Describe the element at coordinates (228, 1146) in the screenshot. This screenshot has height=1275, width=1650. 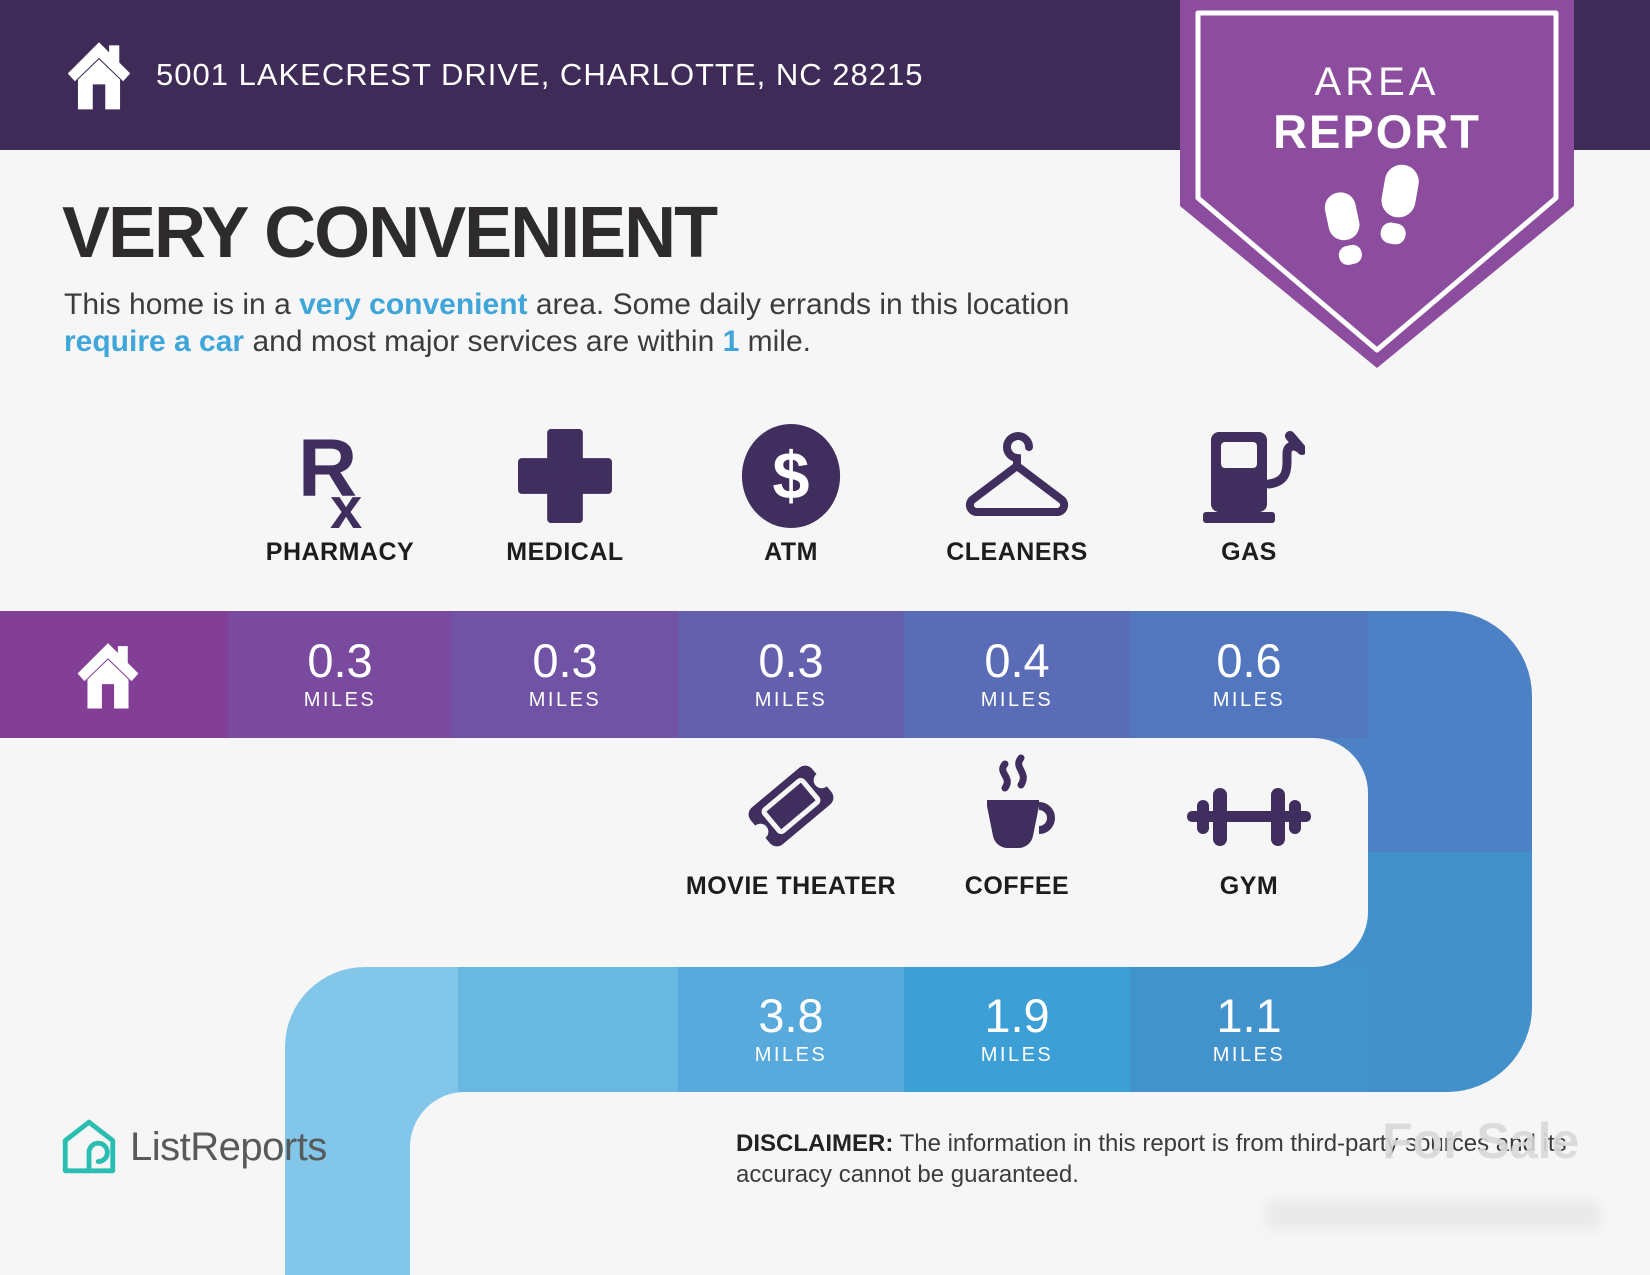
I see `logo-text: ListReports` at that location.